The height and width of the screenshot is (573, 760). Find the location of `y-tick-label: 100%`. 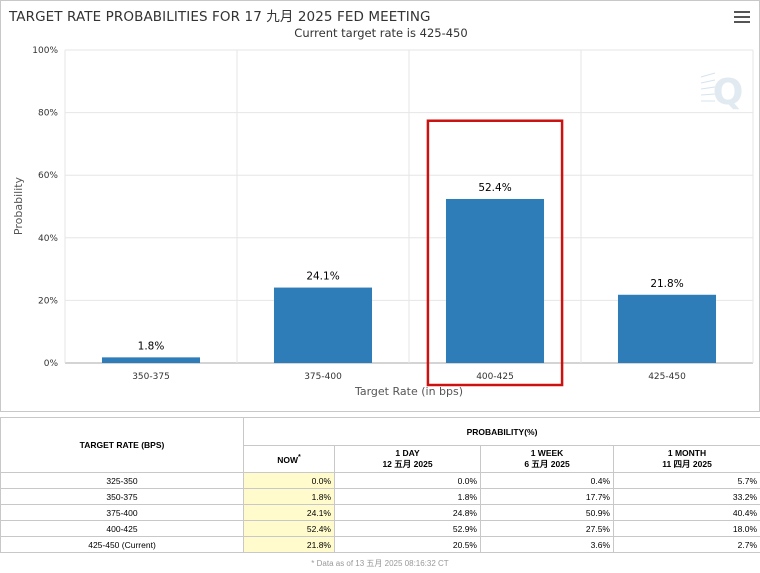

y-tick-label: 100% is located at coordinates (45, 51).